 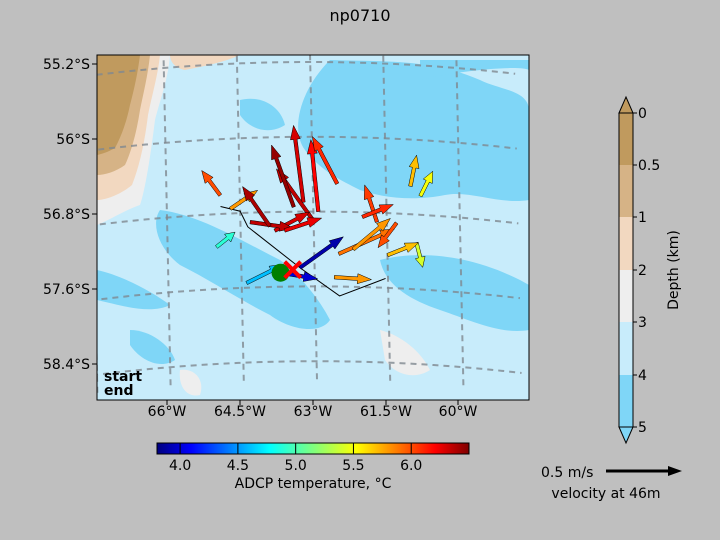 What do you see at coordinates (642, 323) in the screenshot?
I see `depth-tick-label: 3` at bounding box center [642, 323].